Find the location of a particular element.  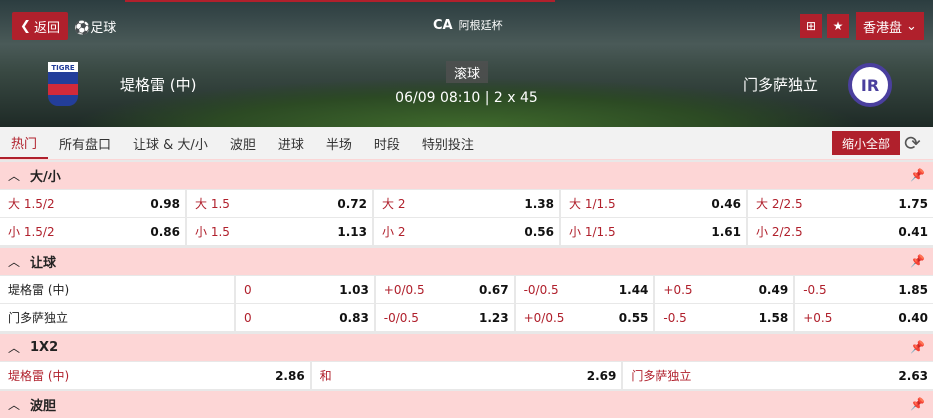

odds-value: 1.61 is located at coordinates (726, 231).